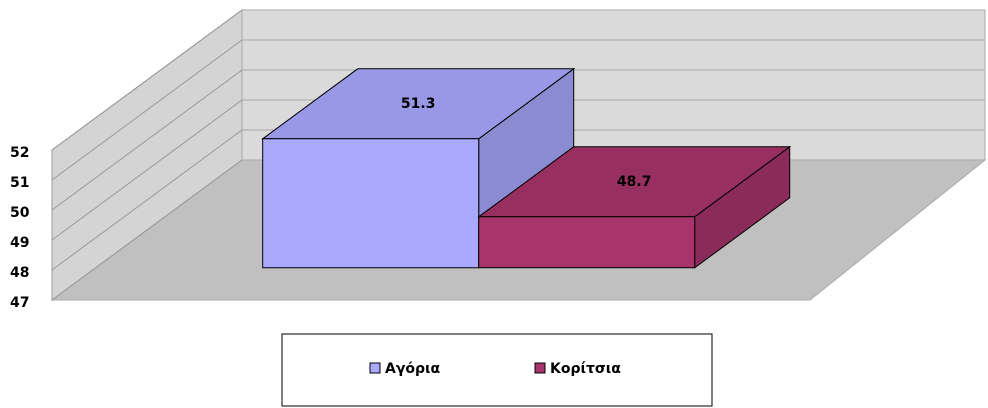 The height and width of the screenshot is (408, 988). Describe the element at coordinates (19, 273) in the screenshot. I see `y-tick-label: 48` at that location.